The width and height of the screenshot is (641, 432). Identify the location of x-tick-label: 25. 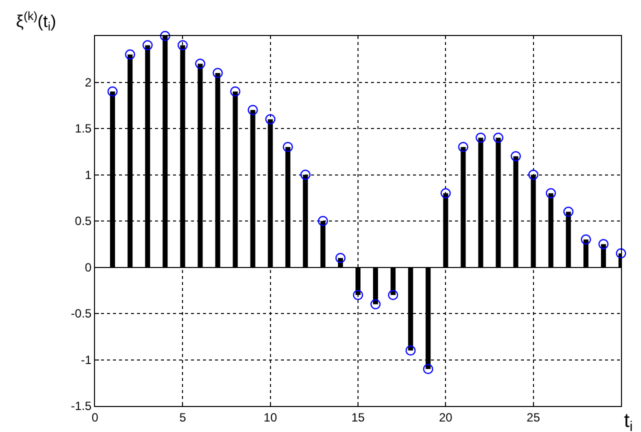
(533, 417).